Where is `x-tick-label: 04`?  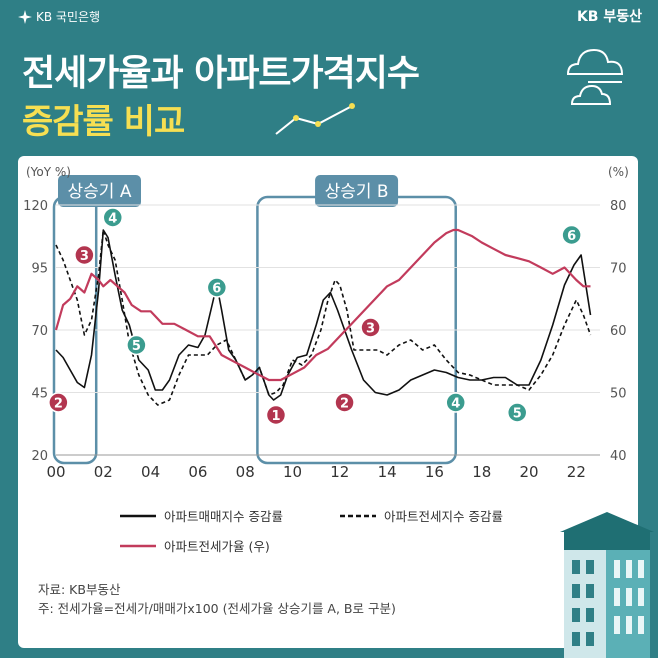
x-tick-label: 04 is located at coordinates (150, 472).